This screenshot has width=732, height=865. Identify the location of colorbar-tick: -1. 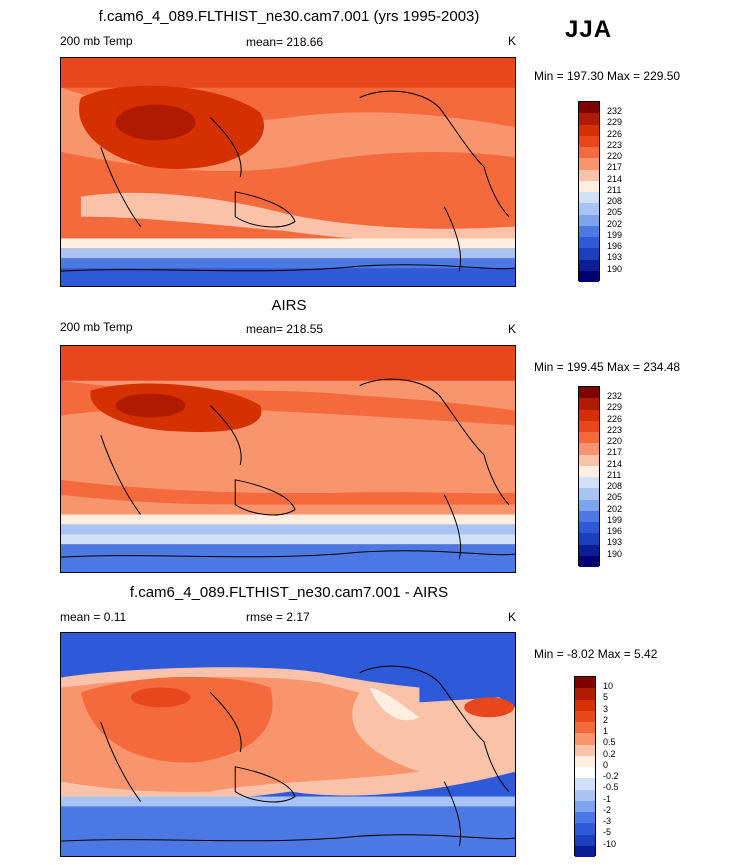
(607, 799).